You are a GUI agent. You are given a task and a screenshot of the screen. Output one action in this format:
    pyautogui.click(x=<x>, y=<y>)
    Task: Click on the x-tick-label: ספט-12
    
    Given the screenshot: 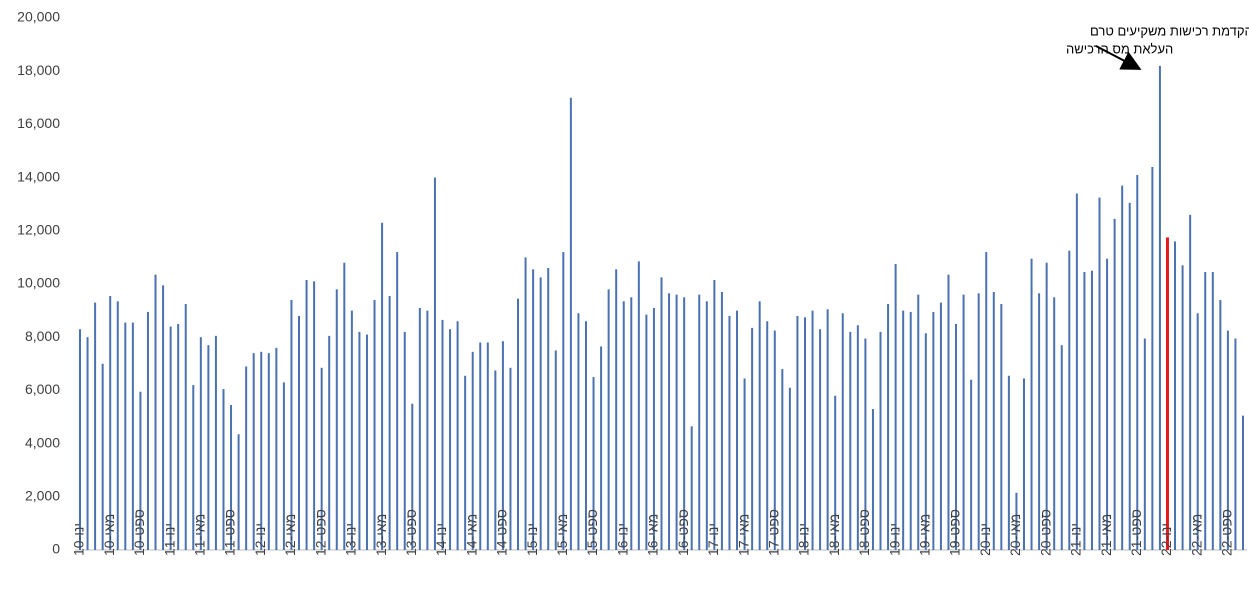 What is the action you would take?
    pyautogui.click(x=320, y=532)
    